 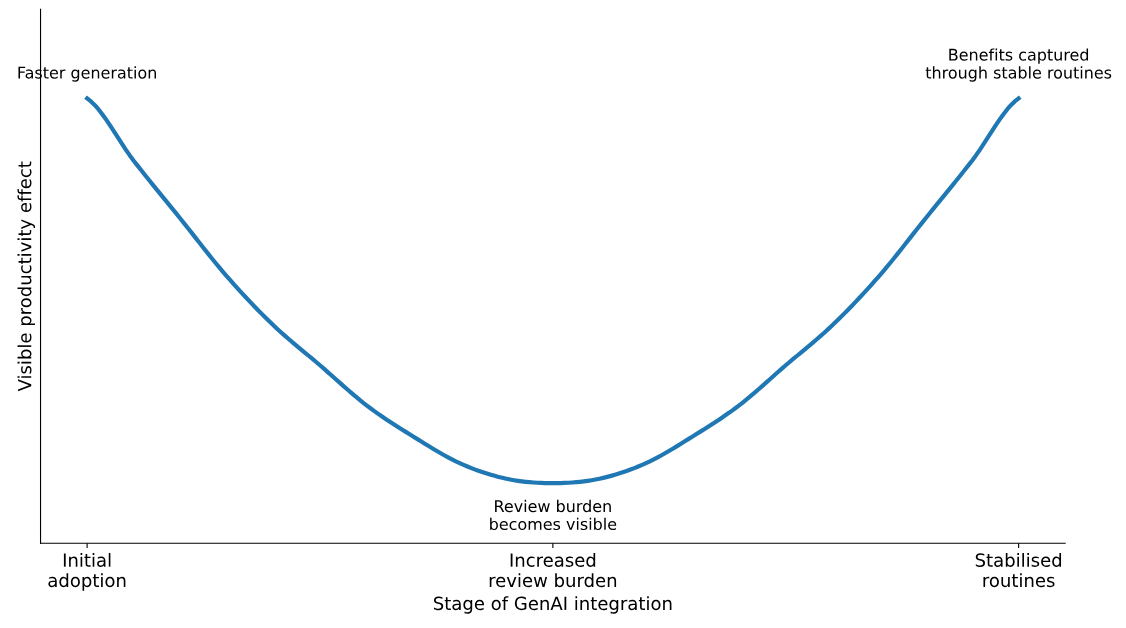 What do you see at coordinates (1018, 570) in the screenshot?
I see `x-tick-label: Stabilised routines` at bounding box center [1018, 570].